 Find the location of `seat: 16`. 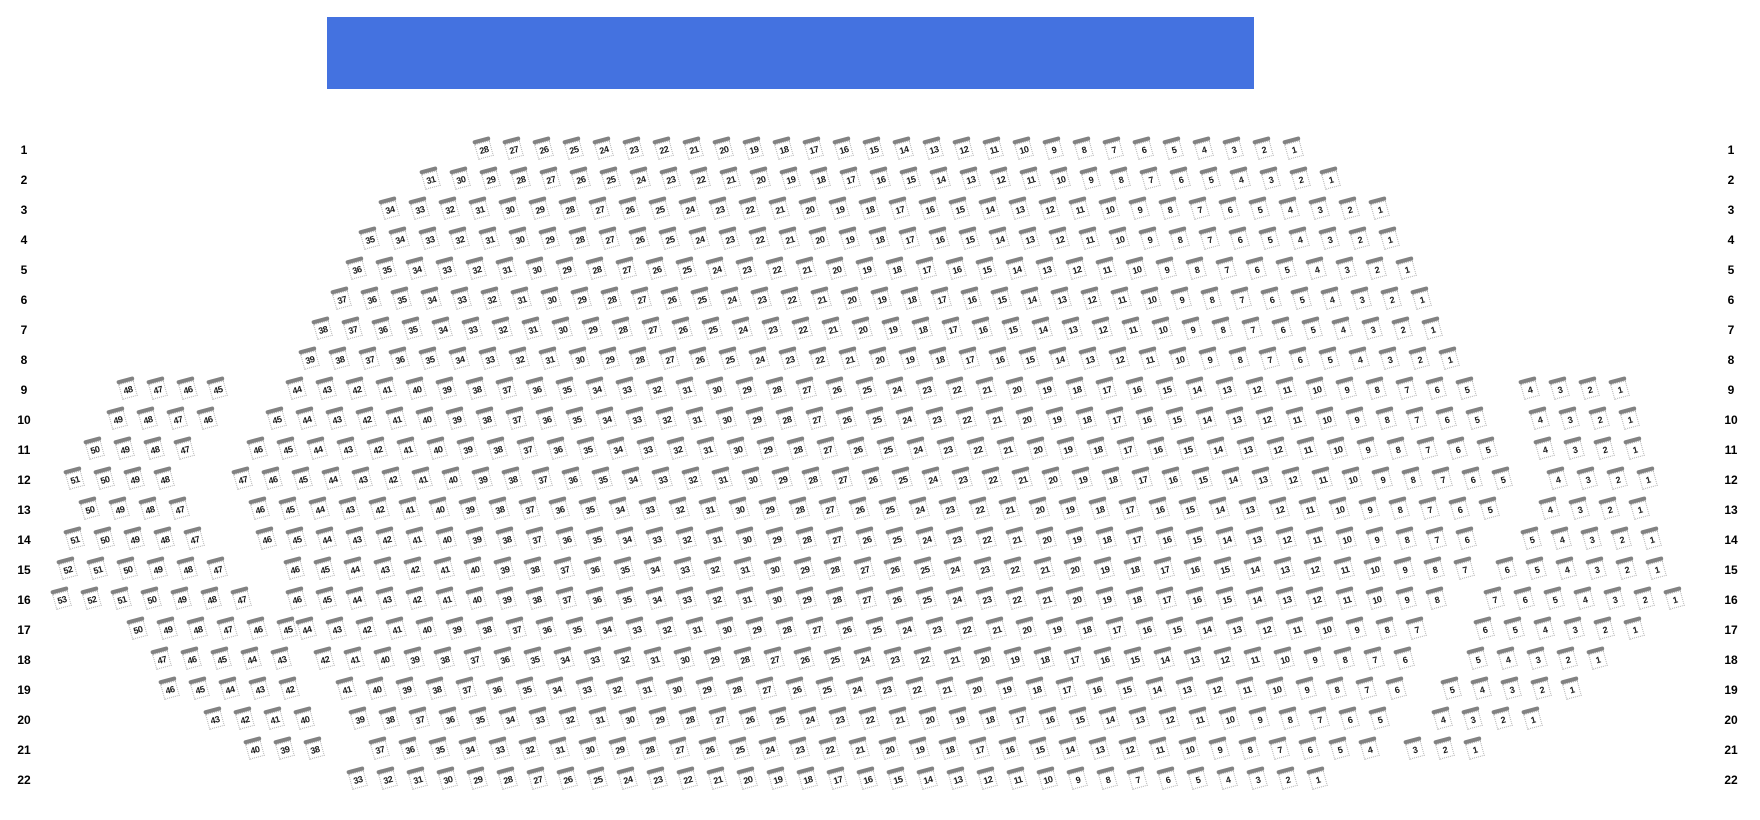

seat: 16 is located at coordinates (1166, 538).